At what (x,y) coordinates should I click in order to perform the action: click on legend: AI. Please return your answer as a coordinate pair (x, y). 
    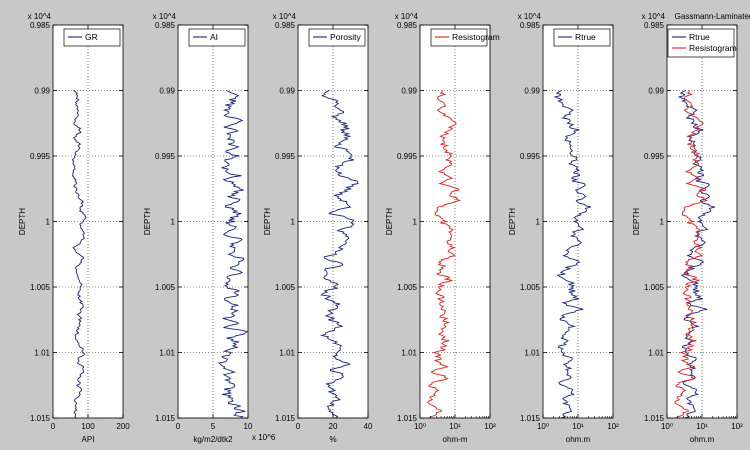
    Looking at the image, I should click on (217, 37).